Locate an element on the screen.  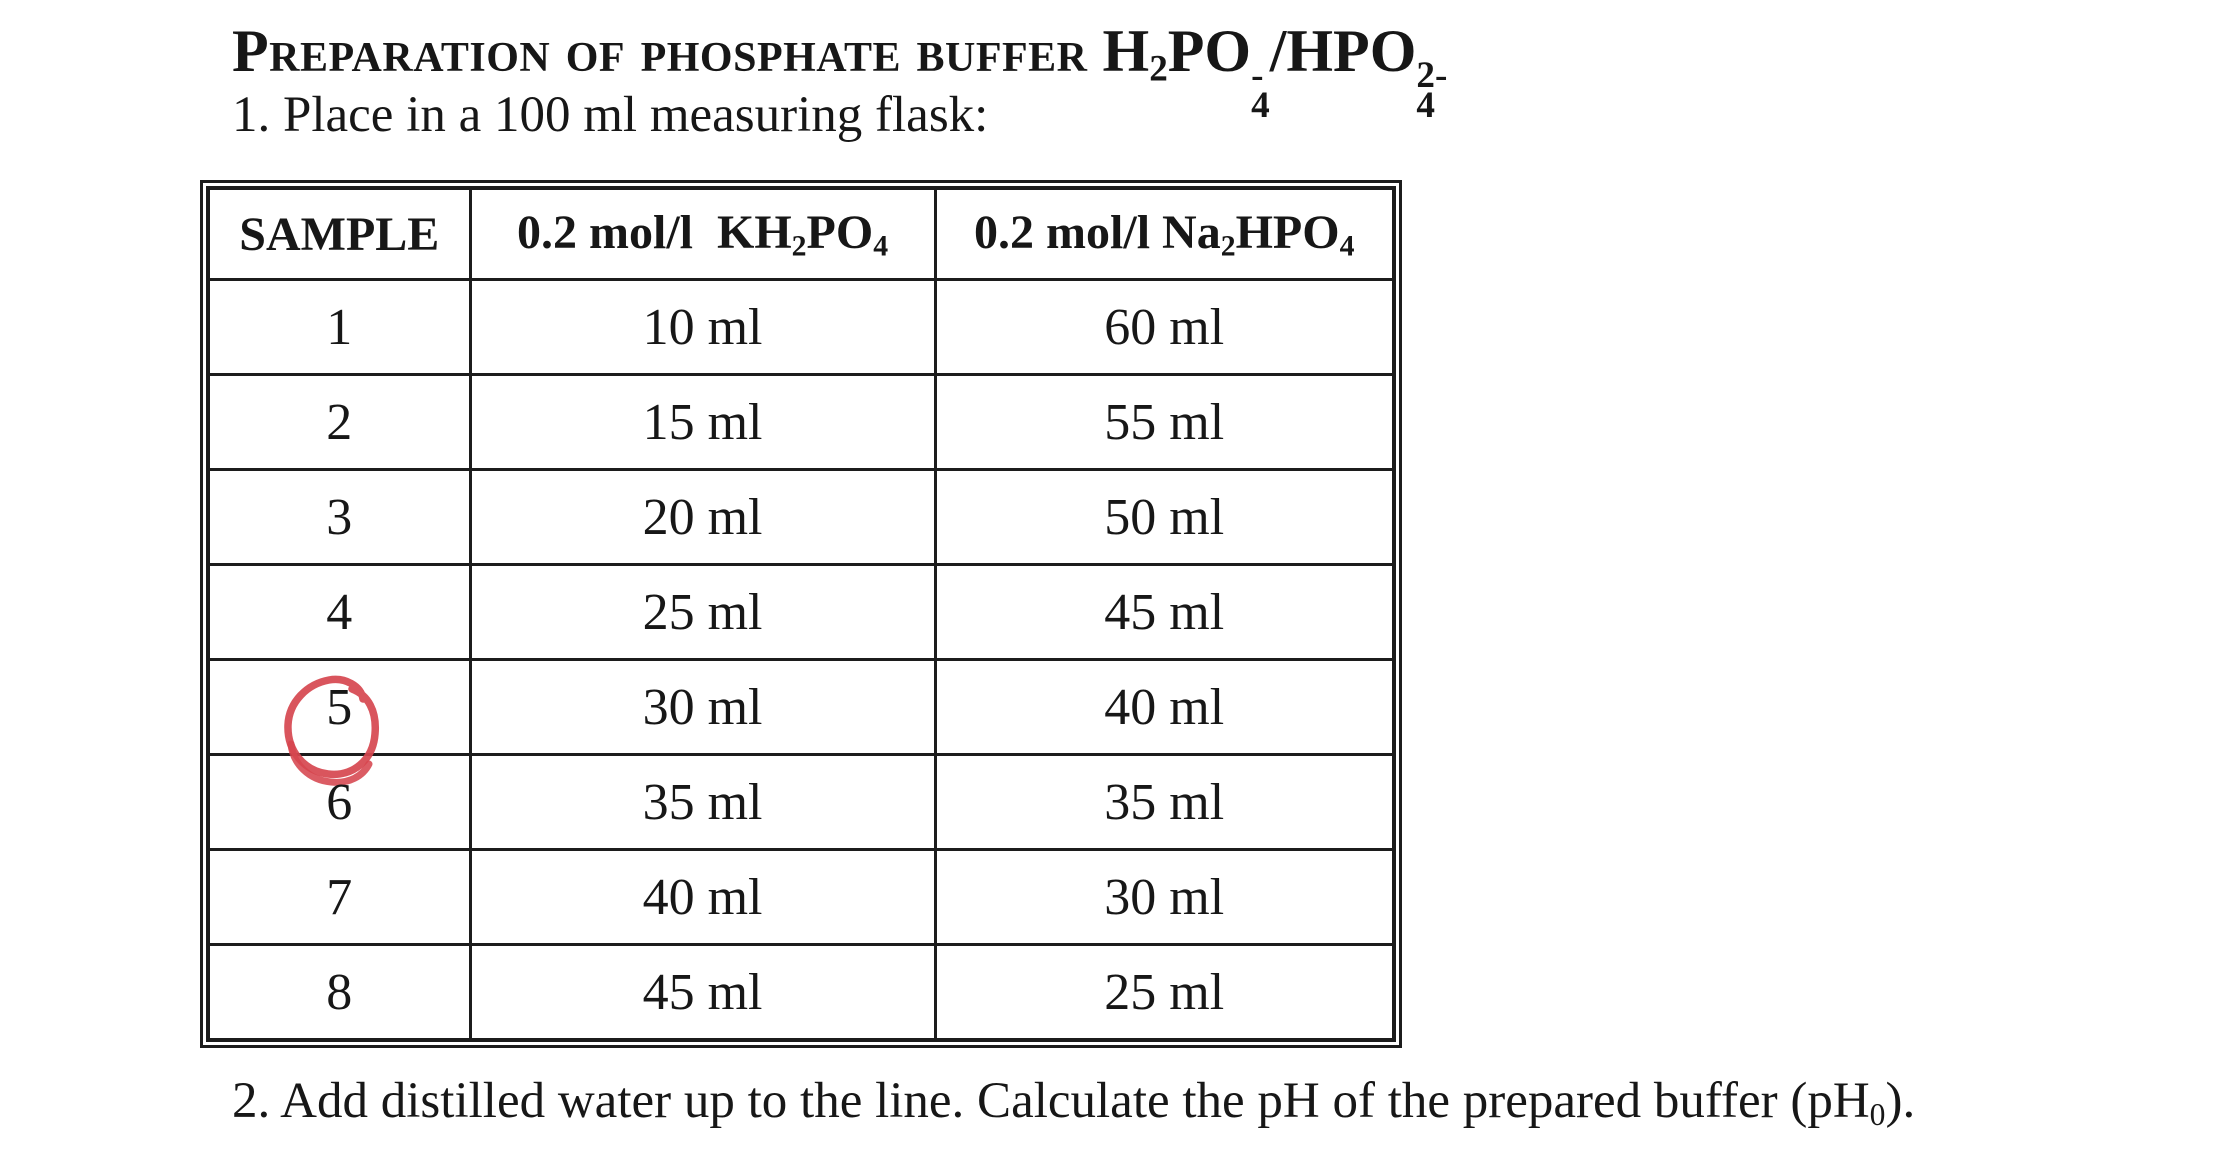
table-row: 6 35 ml 35 ml is located at coordinates (801, 802).